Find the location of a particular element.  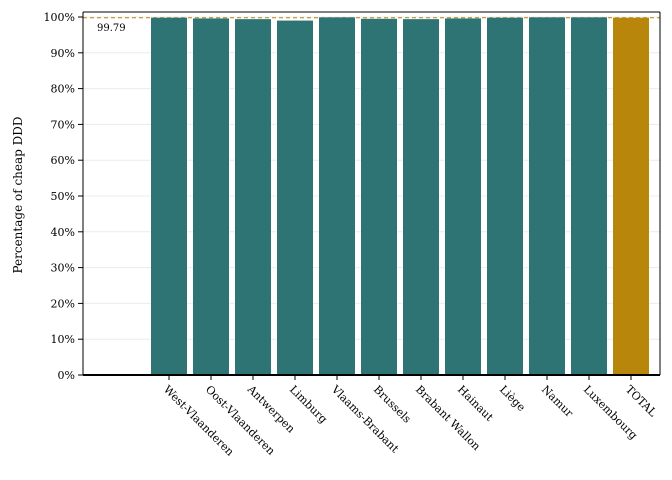

y-tick-labels: 0% 10% 20% 30% 40% 50% 60% 70% 80% 90% 100% is located at coordinates (59, 196).